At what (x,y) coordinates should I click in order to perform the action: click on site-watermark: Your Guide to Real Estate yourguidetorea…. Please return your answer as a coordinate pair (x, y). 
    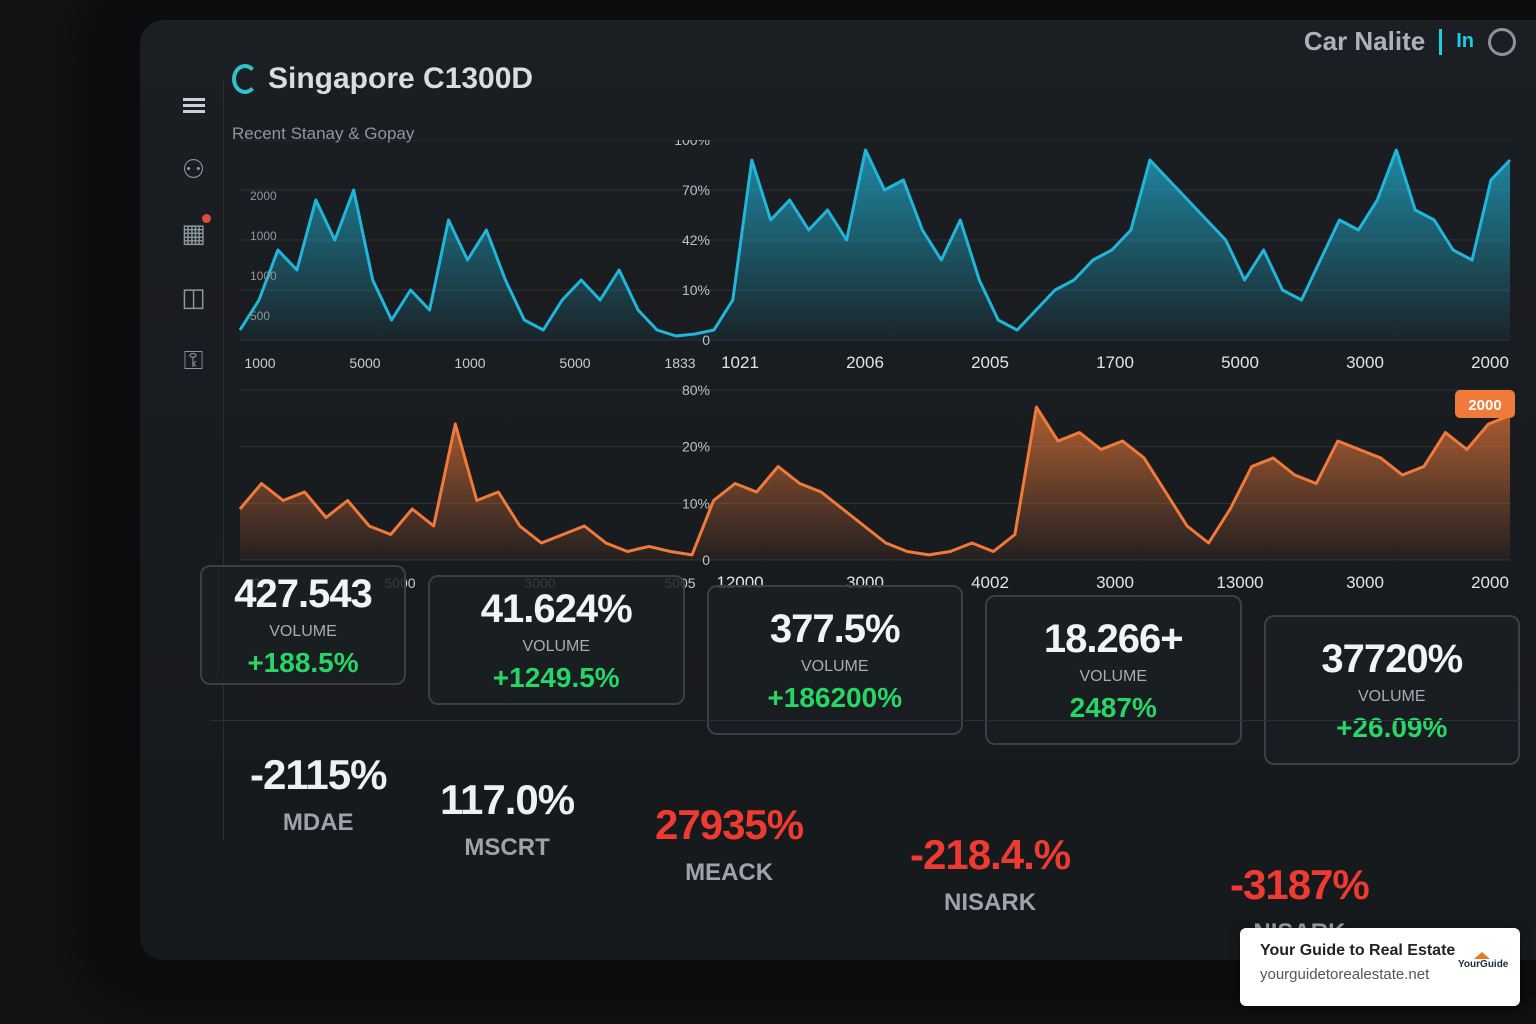
    Looking at the image, I should click on (1380, 967).